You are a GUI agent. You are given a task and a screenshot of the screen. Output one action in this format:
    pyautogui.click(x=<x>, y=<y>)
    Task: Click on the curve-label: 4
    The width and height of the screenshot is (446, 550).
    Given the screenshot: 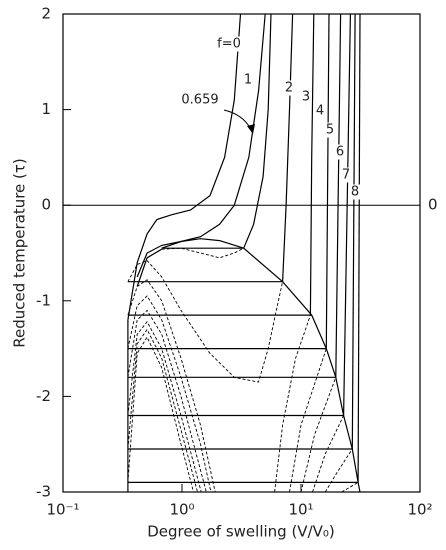 What is the action you would take?
    pyautogui.click(x=320, y=111)
    